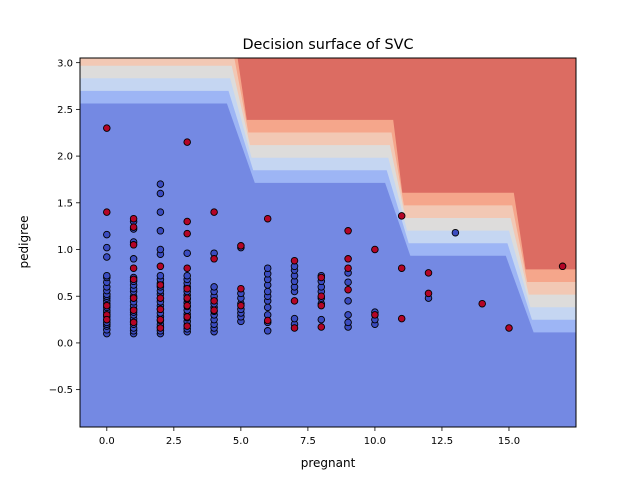  Describe the element at coordinates (375, 441) in the screenshot. I see `x-tick-label: 10.0` at that location.